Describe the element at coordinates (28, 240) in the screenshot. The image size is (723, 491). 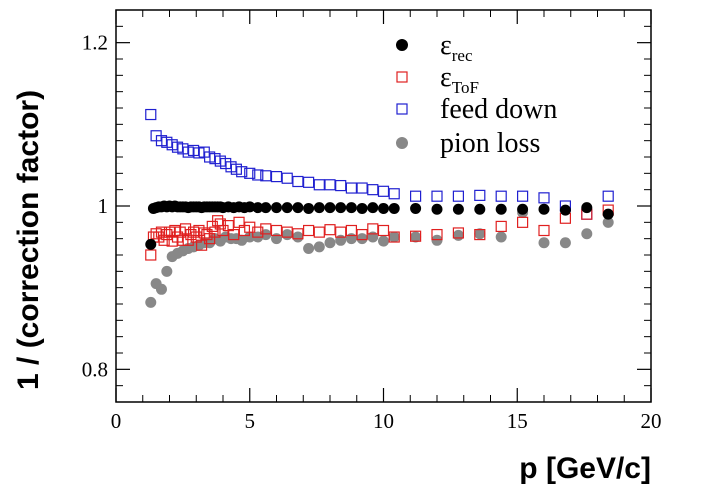
I see `y-axis-title: 1 / (correction factor)` at that location.